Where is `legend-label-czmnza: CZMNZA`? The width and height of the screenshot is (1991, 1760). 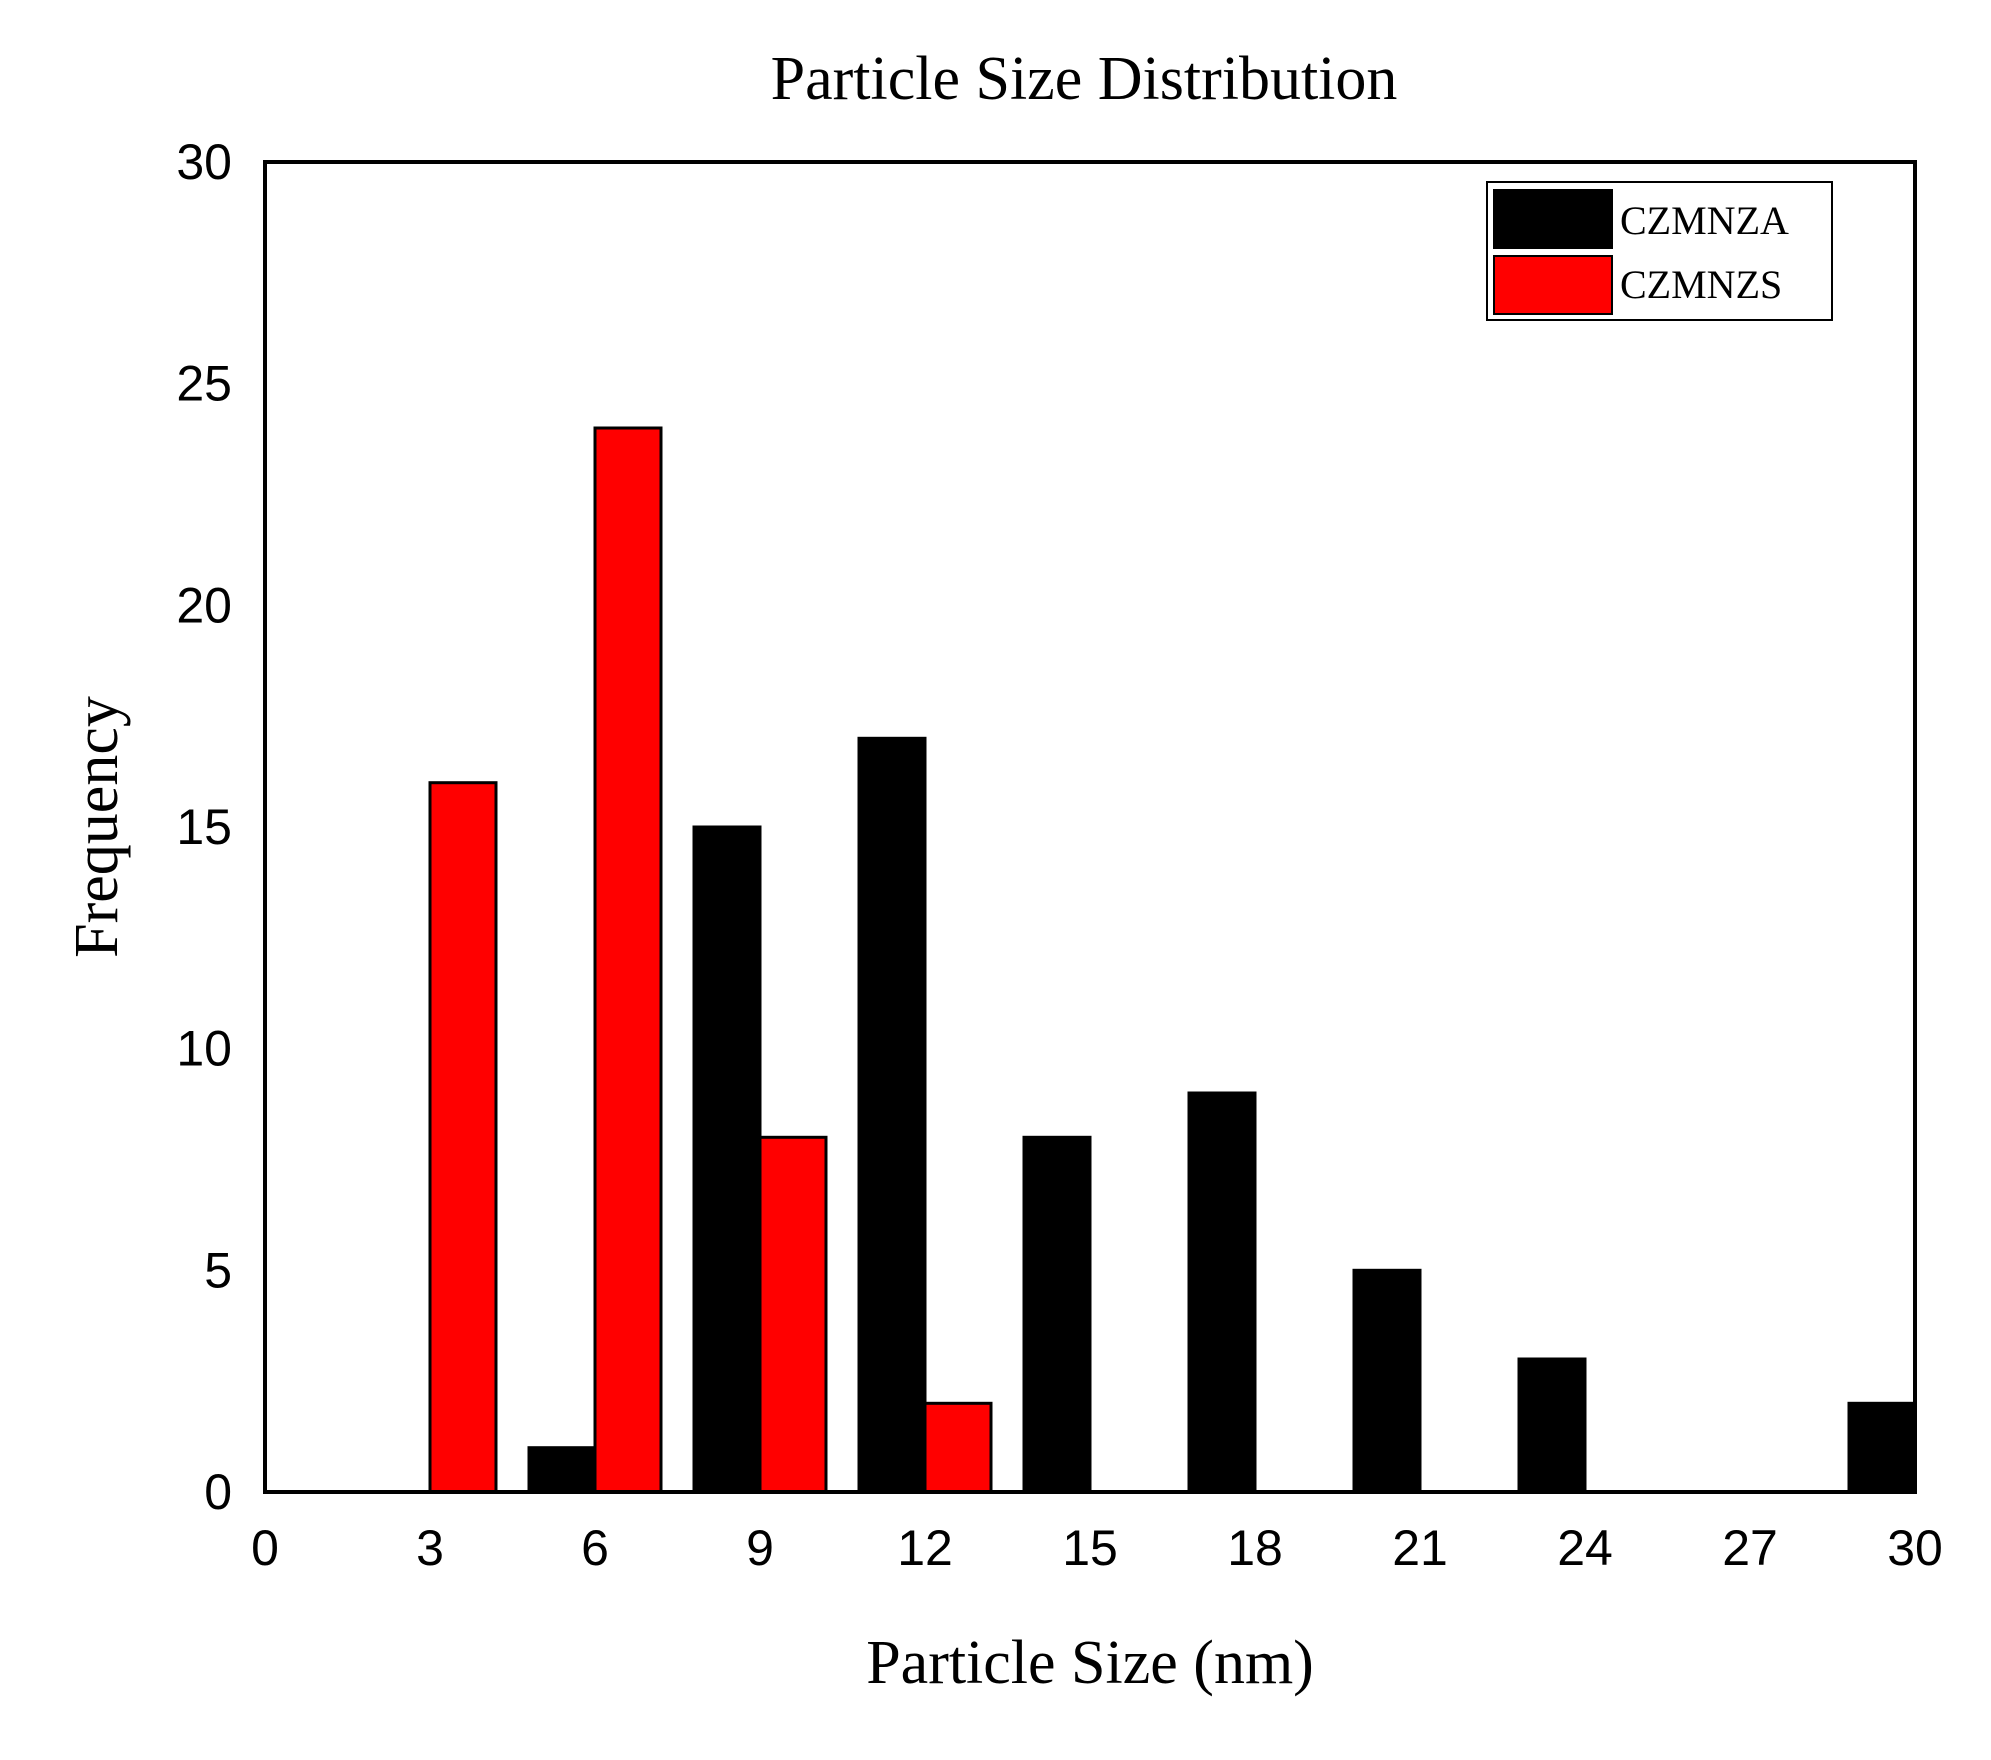
legend-label-czmnza: CZMNZA is located at coordinates (1704, 220).